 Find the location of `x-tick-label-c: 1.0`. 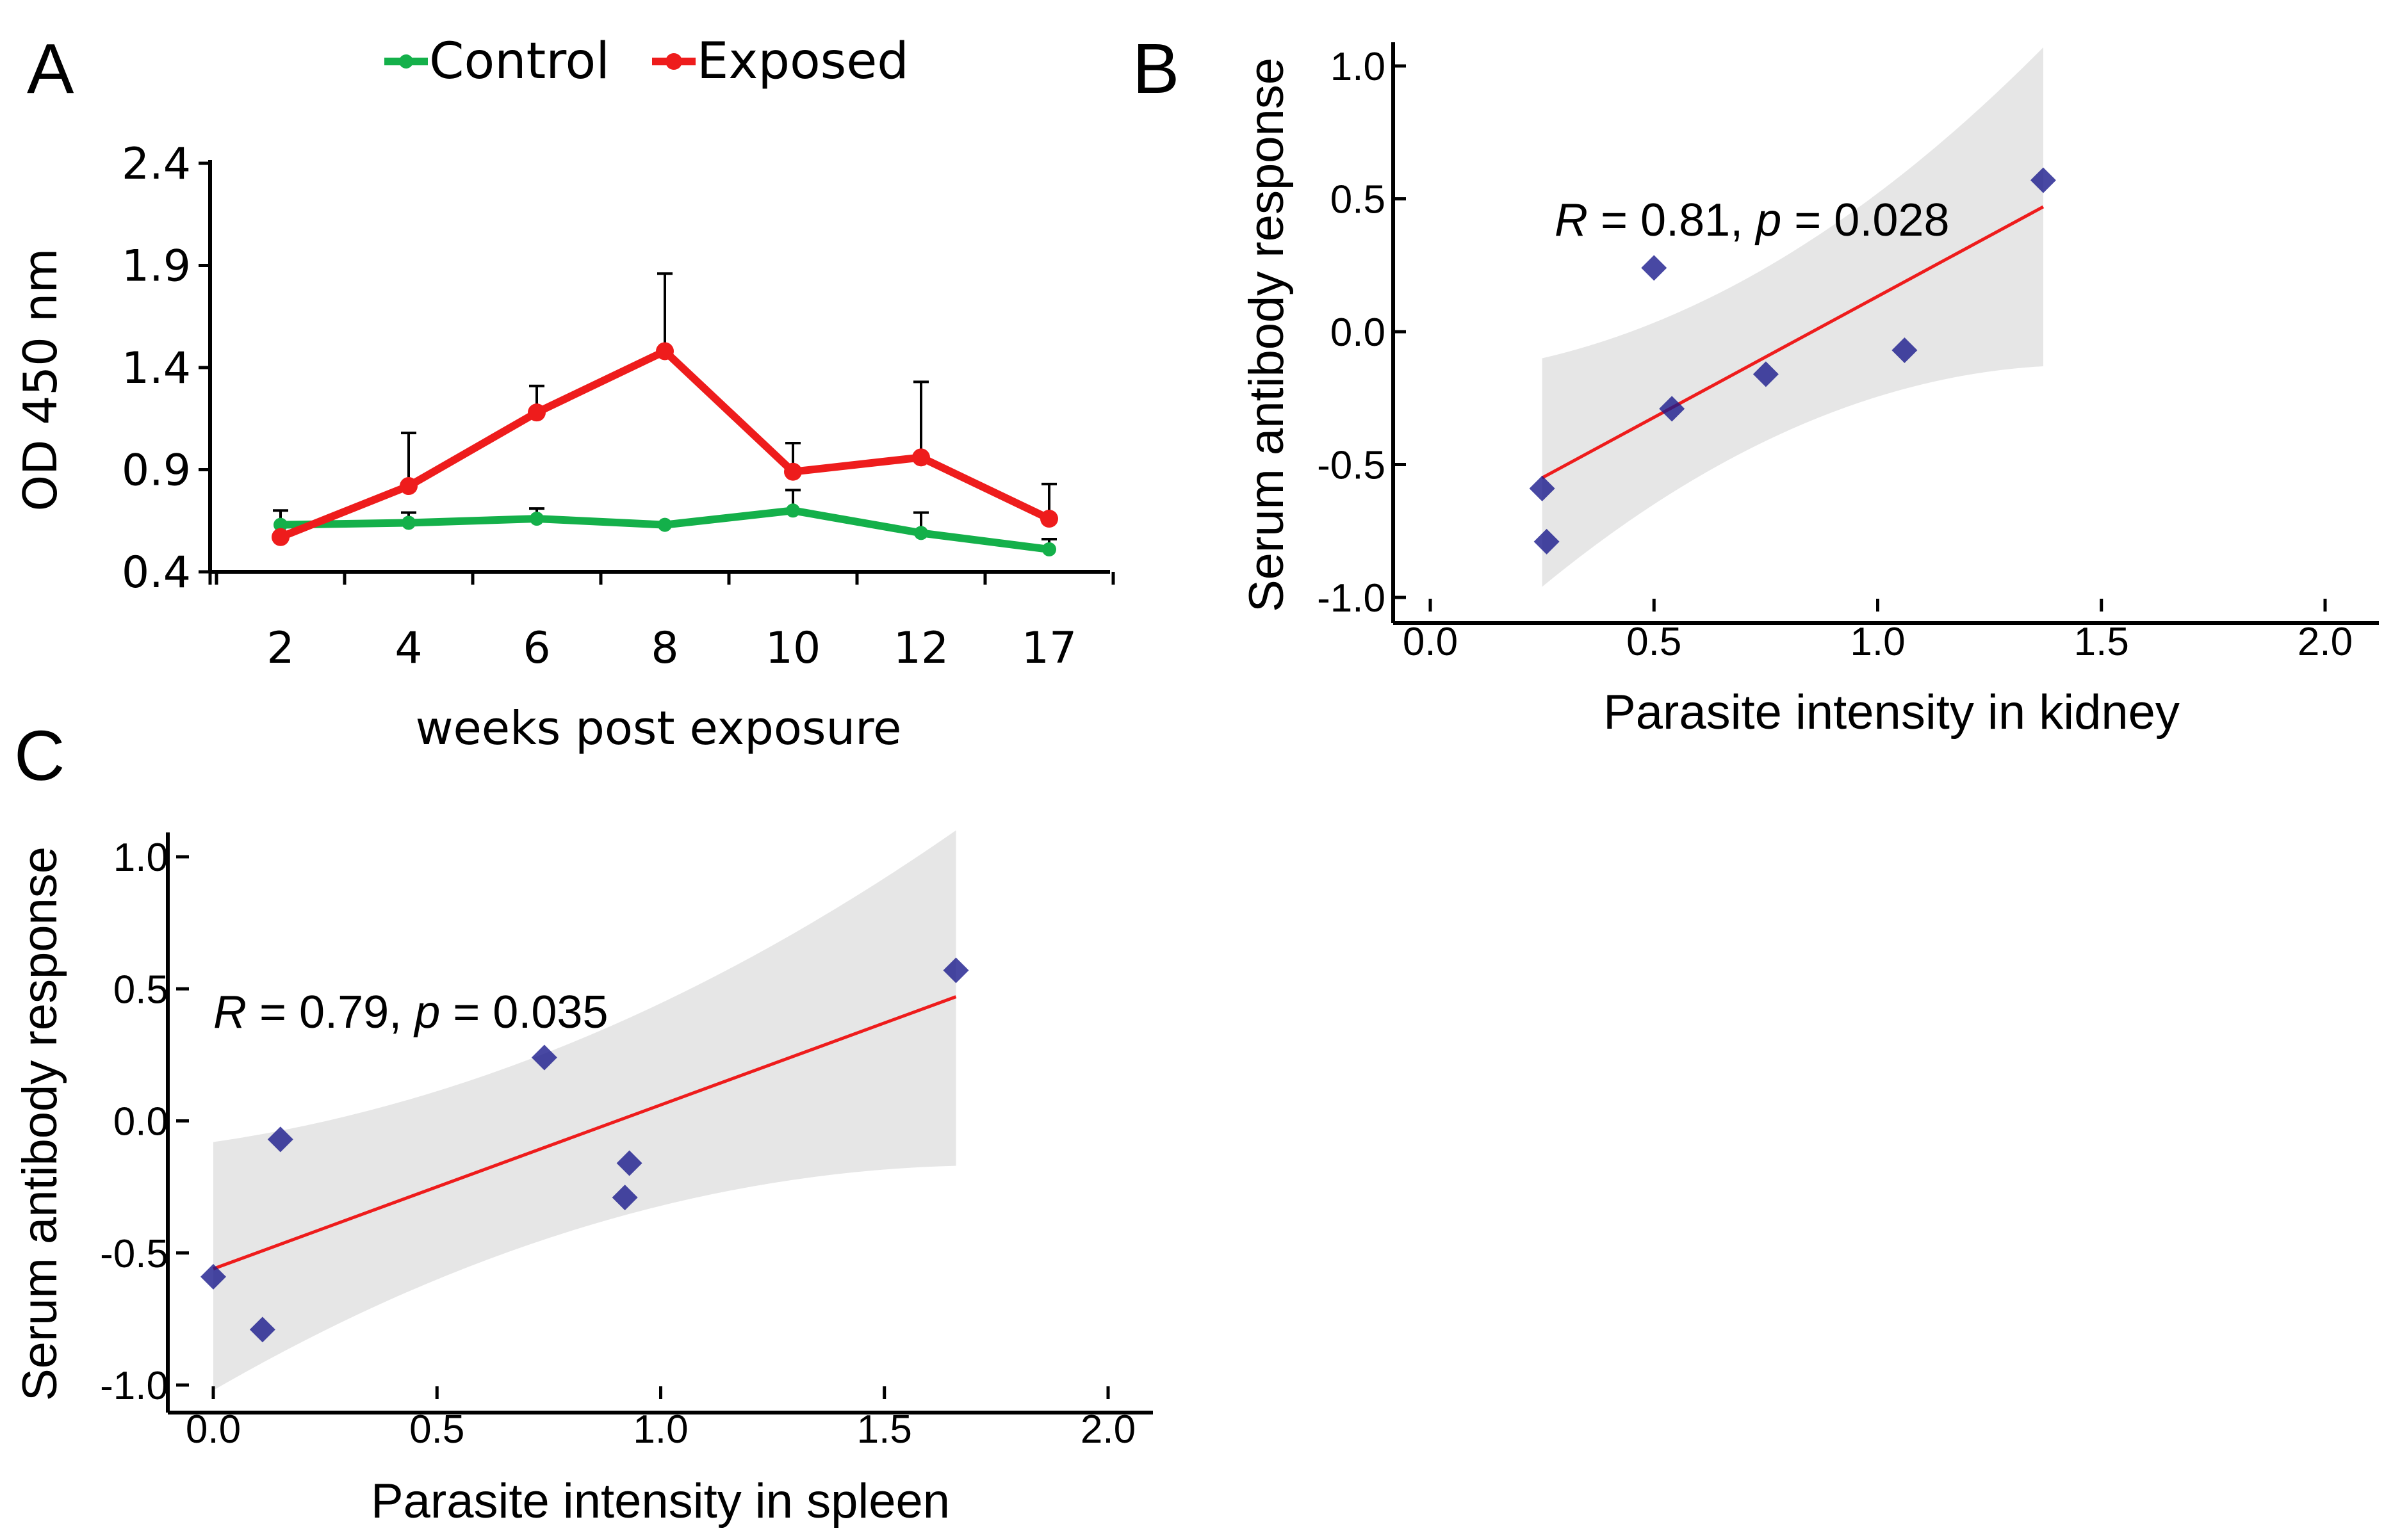

x-tick-label-c: 1.0 is located at coordinates (660, 1430).